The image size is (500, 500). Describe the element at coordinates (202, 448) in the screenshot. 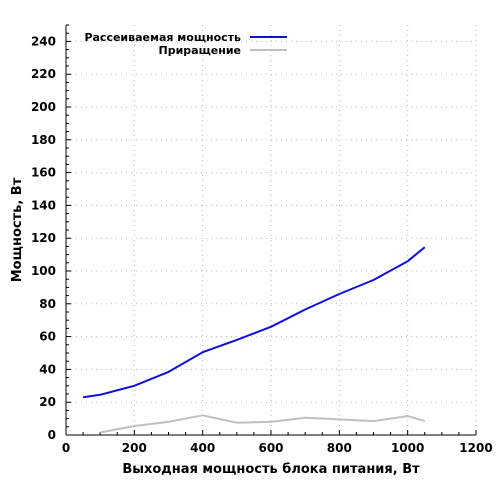

I see `x-tick-label: 400` at that location.